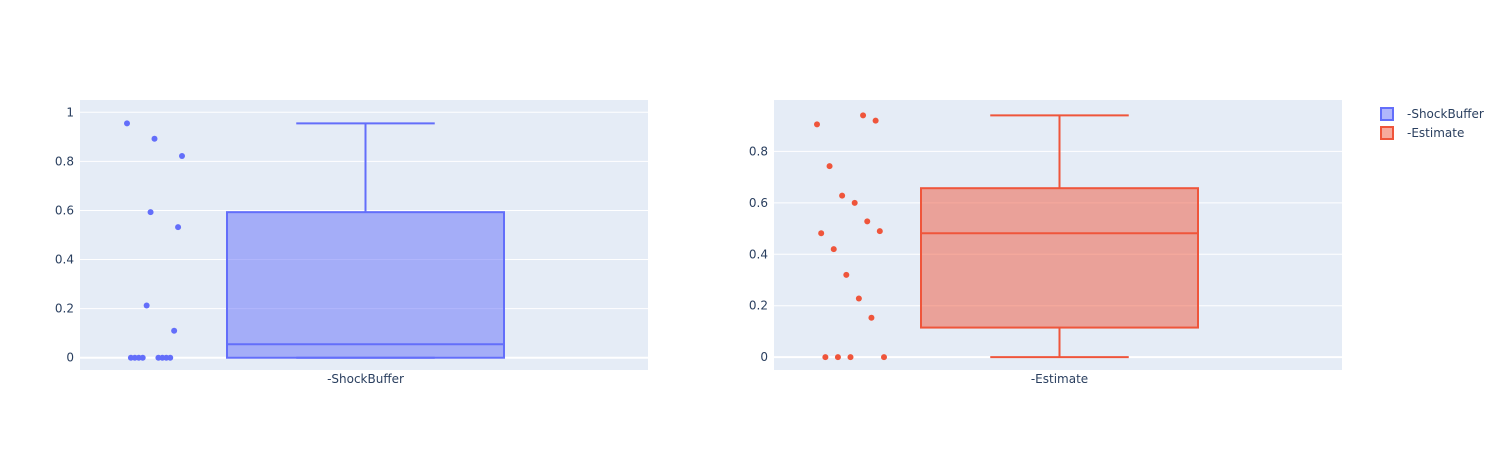 The width and height of the screenshot is (1503, 454). What do you see at coordinates (365, 379) in the screenshot?
I see `x-tick-label: -ShockBuffer` at bounding box center [365, 379].